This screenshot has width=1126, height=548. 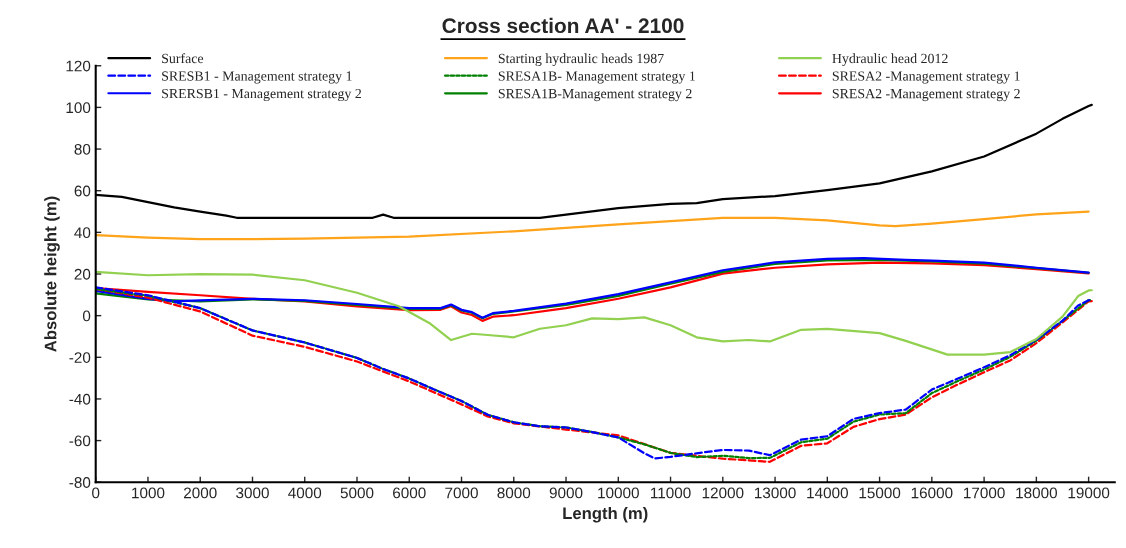 What do you see at coordinates (80, 441) in the screenshot?
I see `y-tick-label: -60` at bounding box center [80, 441].